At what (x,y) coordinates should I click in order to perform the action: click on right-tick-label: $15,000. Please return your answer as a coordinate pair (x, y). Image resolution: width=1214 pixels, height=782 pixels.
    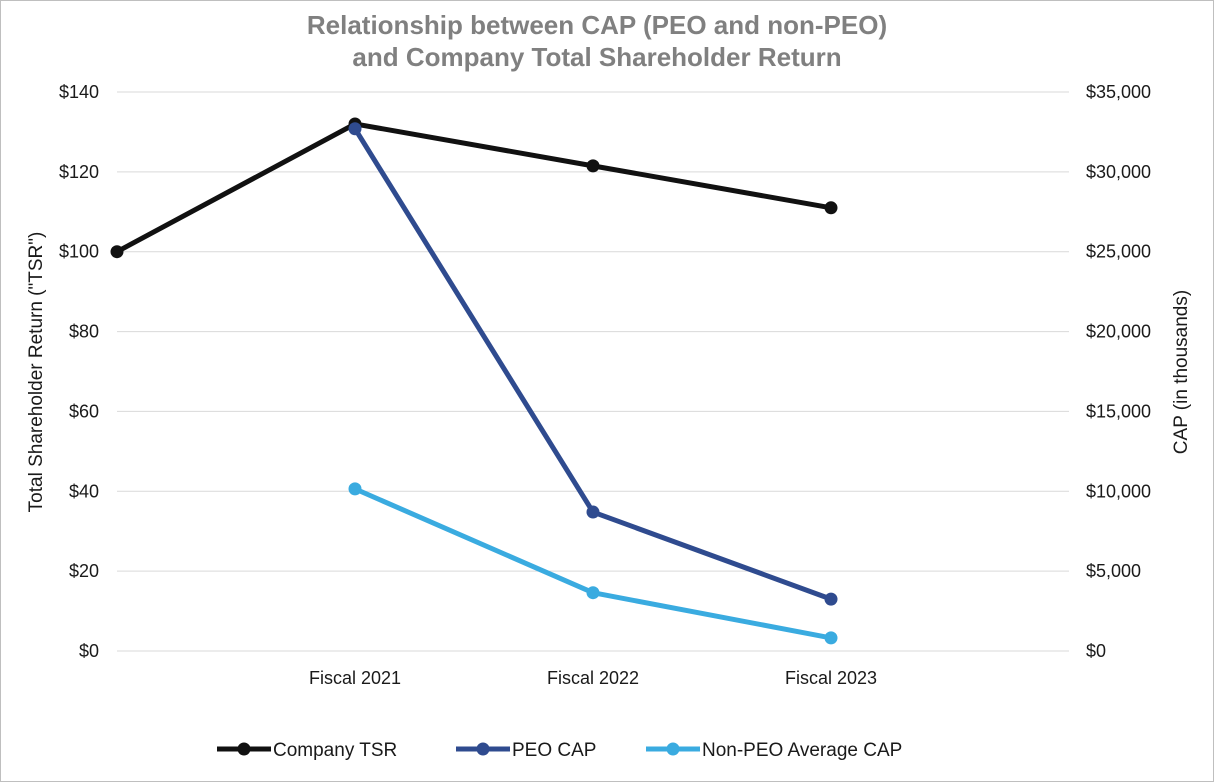
    Looking at the image, I should click on (1118, 411).